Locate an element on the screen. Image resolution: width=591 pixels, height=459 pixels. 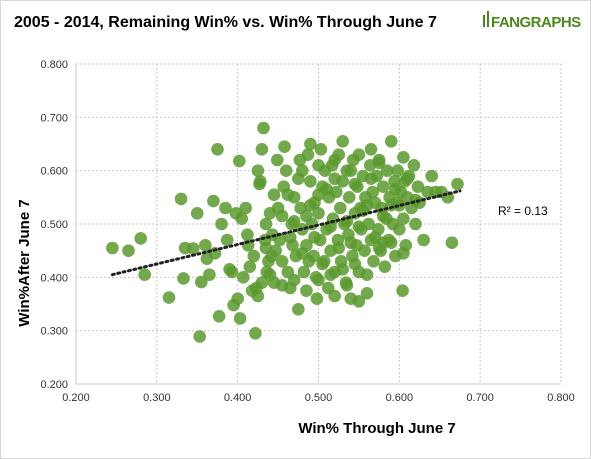
logo-bar-icon is located at coordinates (488, 19).